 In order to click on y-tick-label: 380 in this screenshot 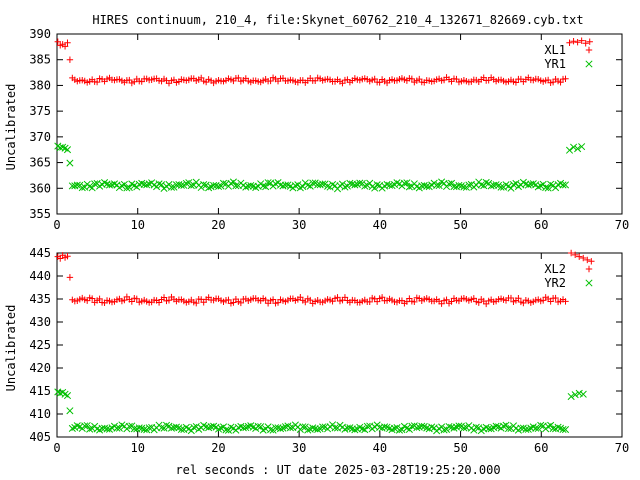, I will do `click(40, 85)`.